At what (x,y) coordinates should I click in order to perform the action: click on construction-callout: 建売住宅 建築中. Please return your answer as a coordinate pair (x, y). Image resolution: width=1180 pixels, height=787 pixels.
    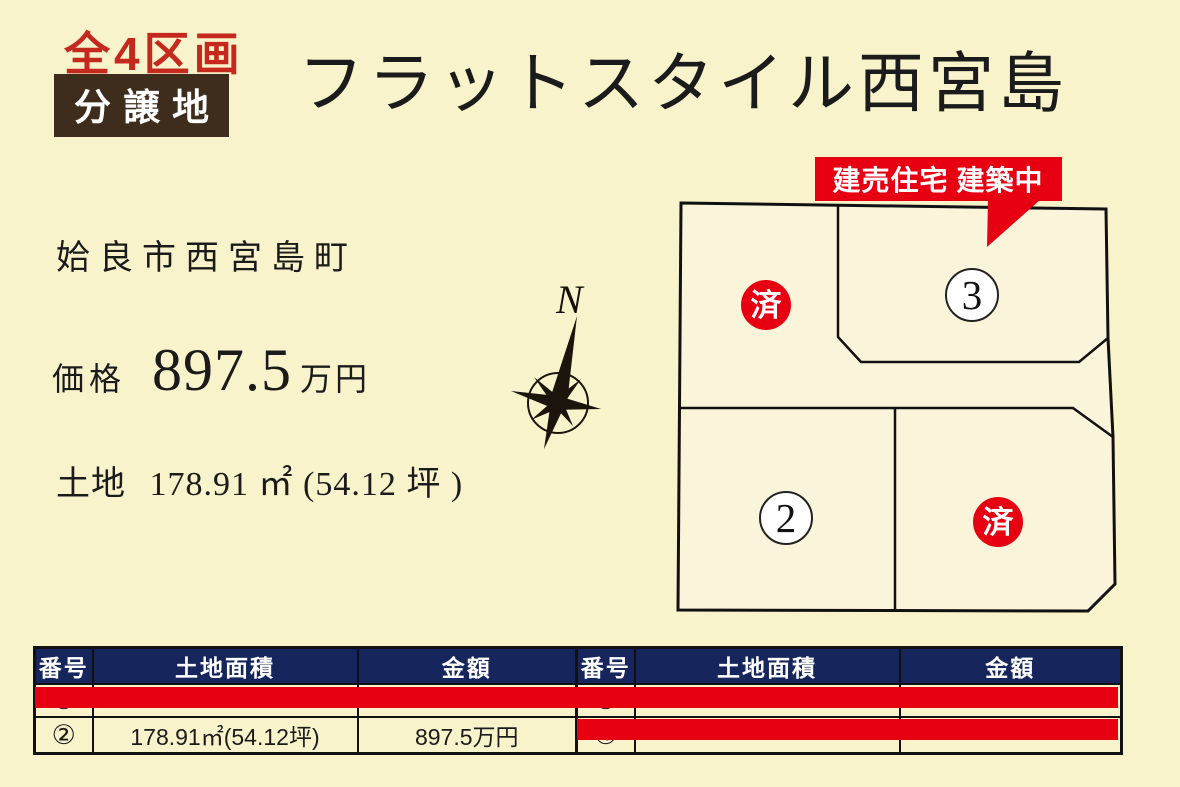
    Looking at the image, I should click on (938, 202).